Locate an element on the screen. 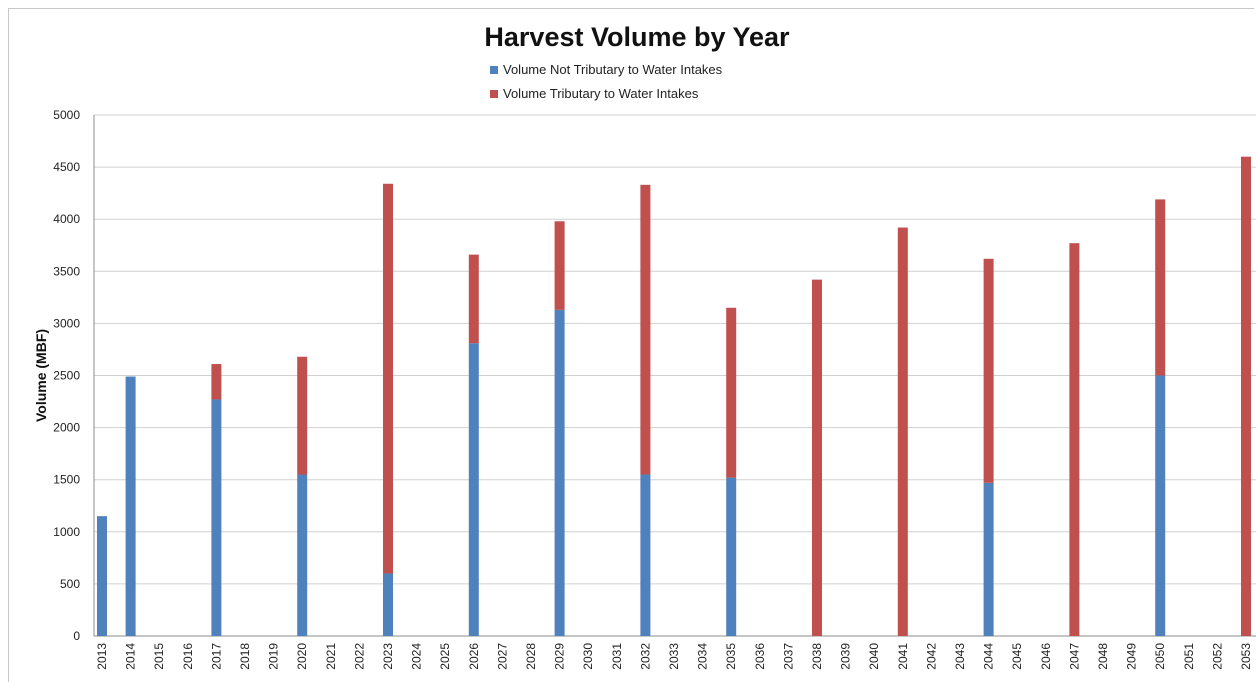  chart-title: Harvest Volume by Year is located at coordinates (637, 37).